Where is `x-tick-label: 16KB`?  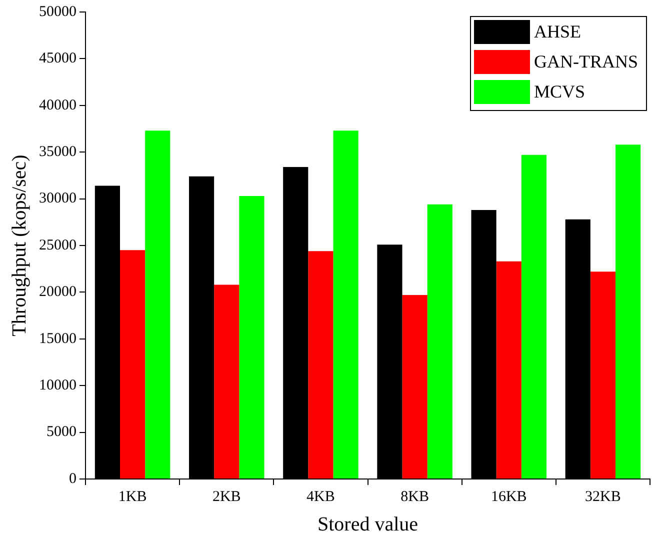
x-tick-label: 16KB is located at coordinates (508, 496).